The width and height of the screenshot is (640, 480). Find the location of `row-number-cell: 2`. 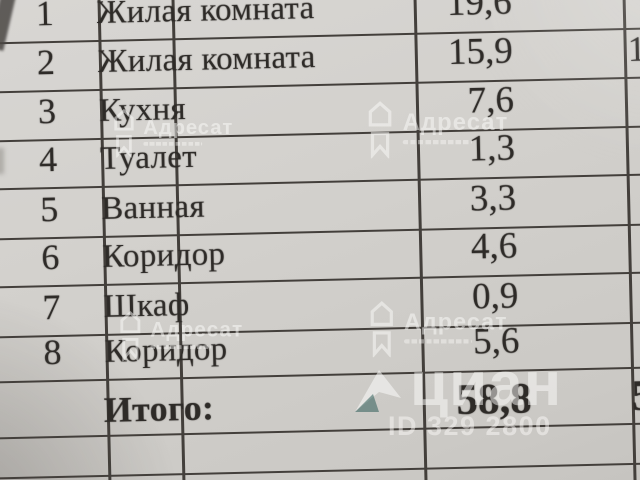

row-number-cell: 2 is located at coordinates (46, 62).